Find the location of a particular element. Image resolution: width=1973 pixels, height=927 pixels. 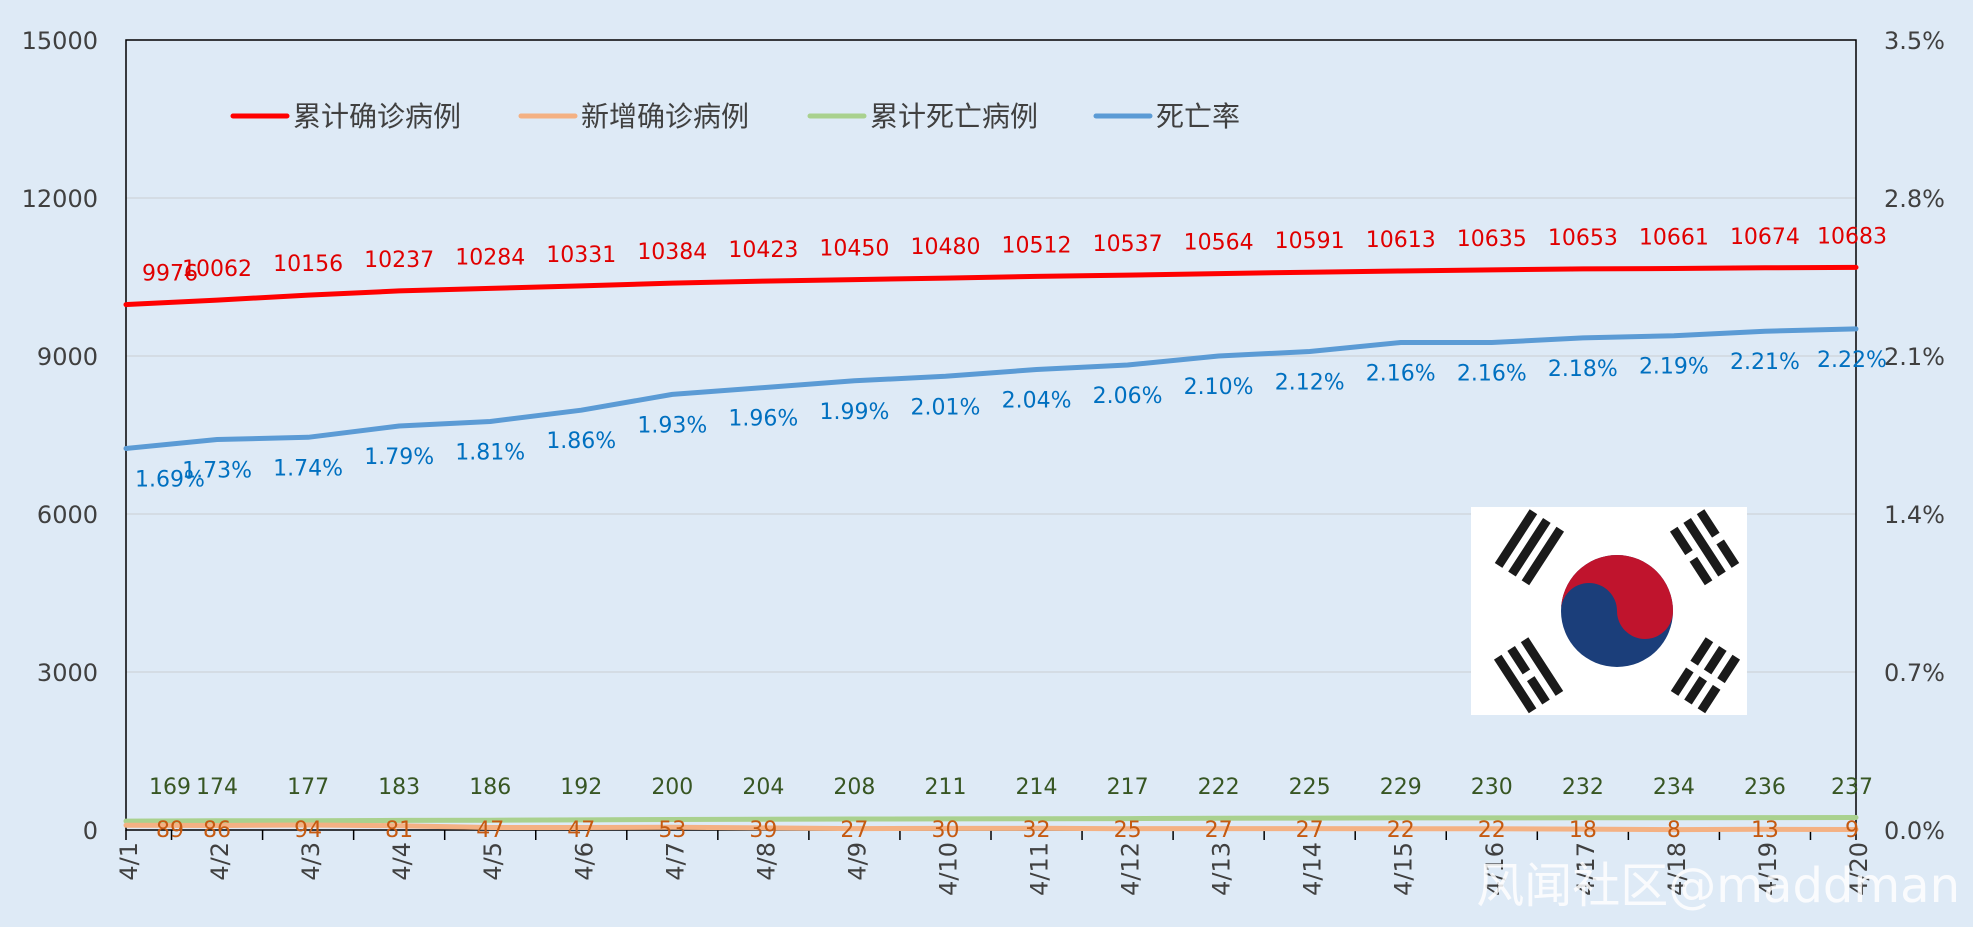

trigram-bottom-right is located at coordinates (1705, 675).